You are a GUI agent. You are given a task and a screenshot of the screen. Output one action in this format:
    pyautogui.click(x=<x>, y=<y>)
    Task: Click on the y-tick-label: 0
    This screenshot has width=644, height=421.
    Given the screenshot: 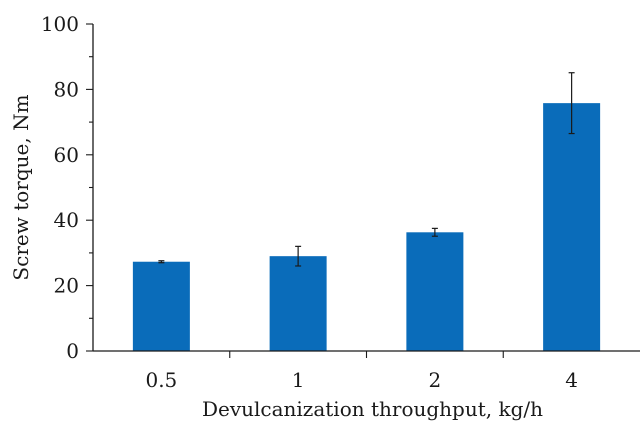 What is the action you would take?
    pyautogui.click(x=72, y=351)
    